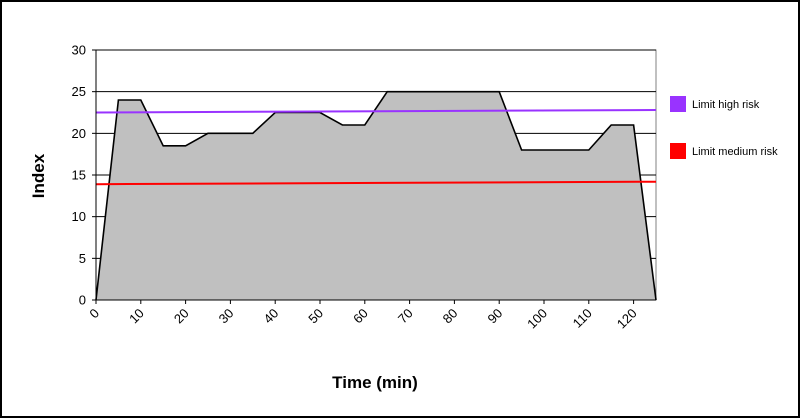 This screenshot has width=800, height=418. Describe the element at coordinates (376, 147) in the screenshot. I see `limit-lines` at that location.